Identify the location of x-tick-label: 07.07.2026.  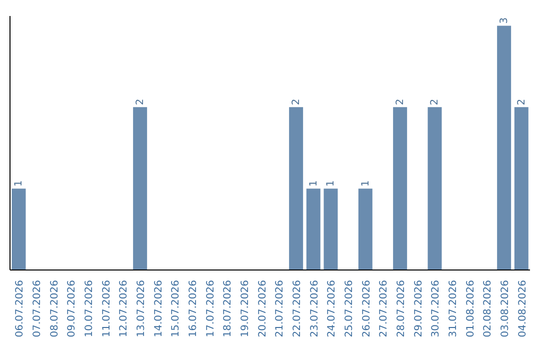
(37, 309).